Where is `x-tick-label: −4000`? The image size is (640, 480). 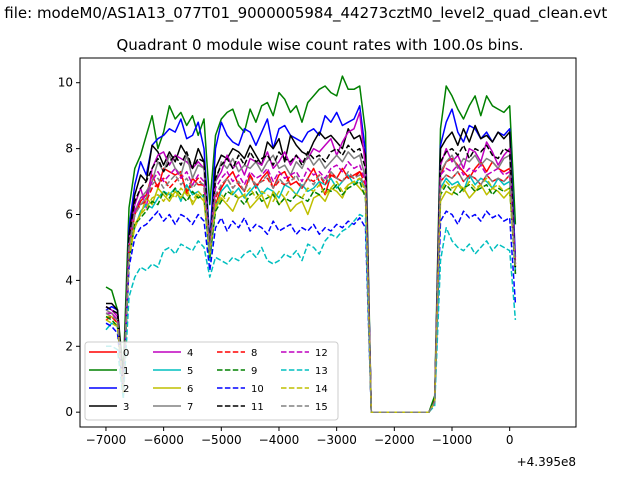
x-tick-label: −4000 is located at coordinates (279, 440).